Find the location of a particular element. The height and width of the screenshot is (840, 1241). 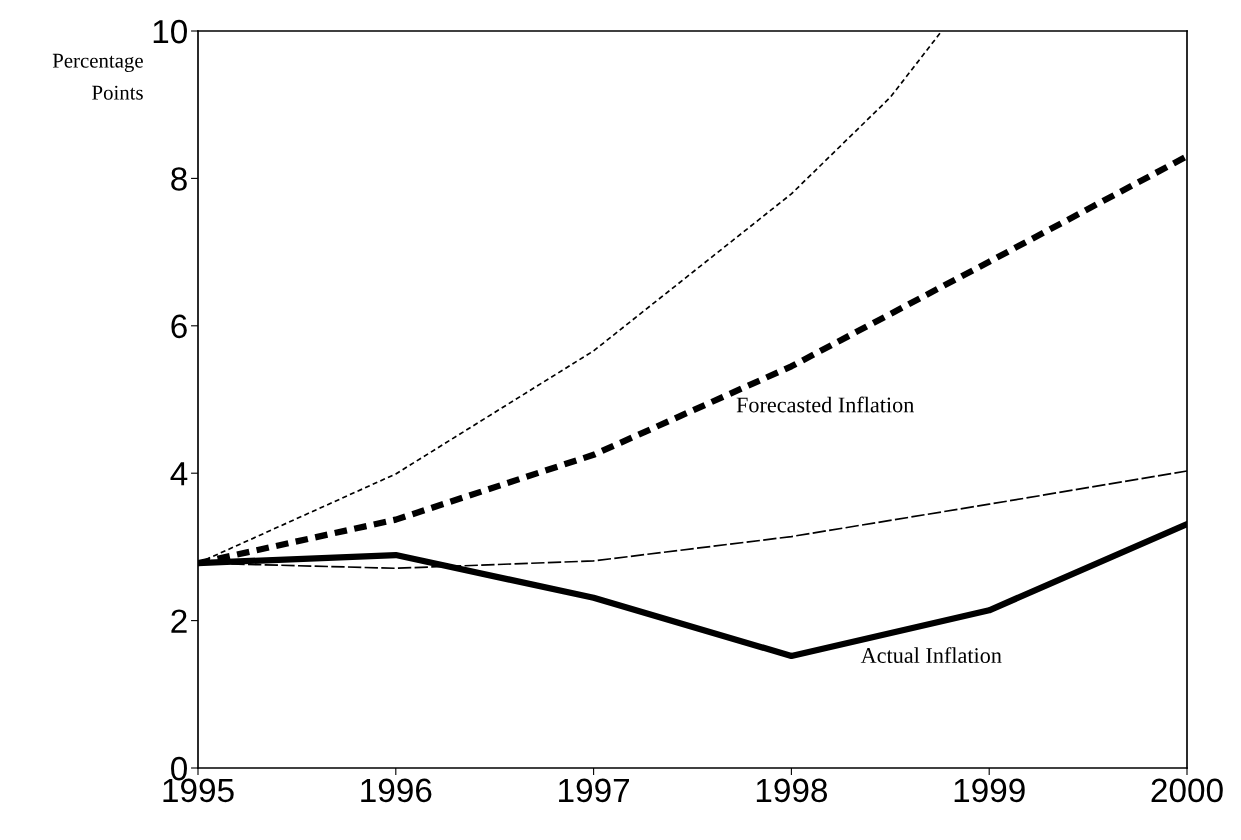

annotation: Forecasted Inflation is located at coordinates (825, 404).